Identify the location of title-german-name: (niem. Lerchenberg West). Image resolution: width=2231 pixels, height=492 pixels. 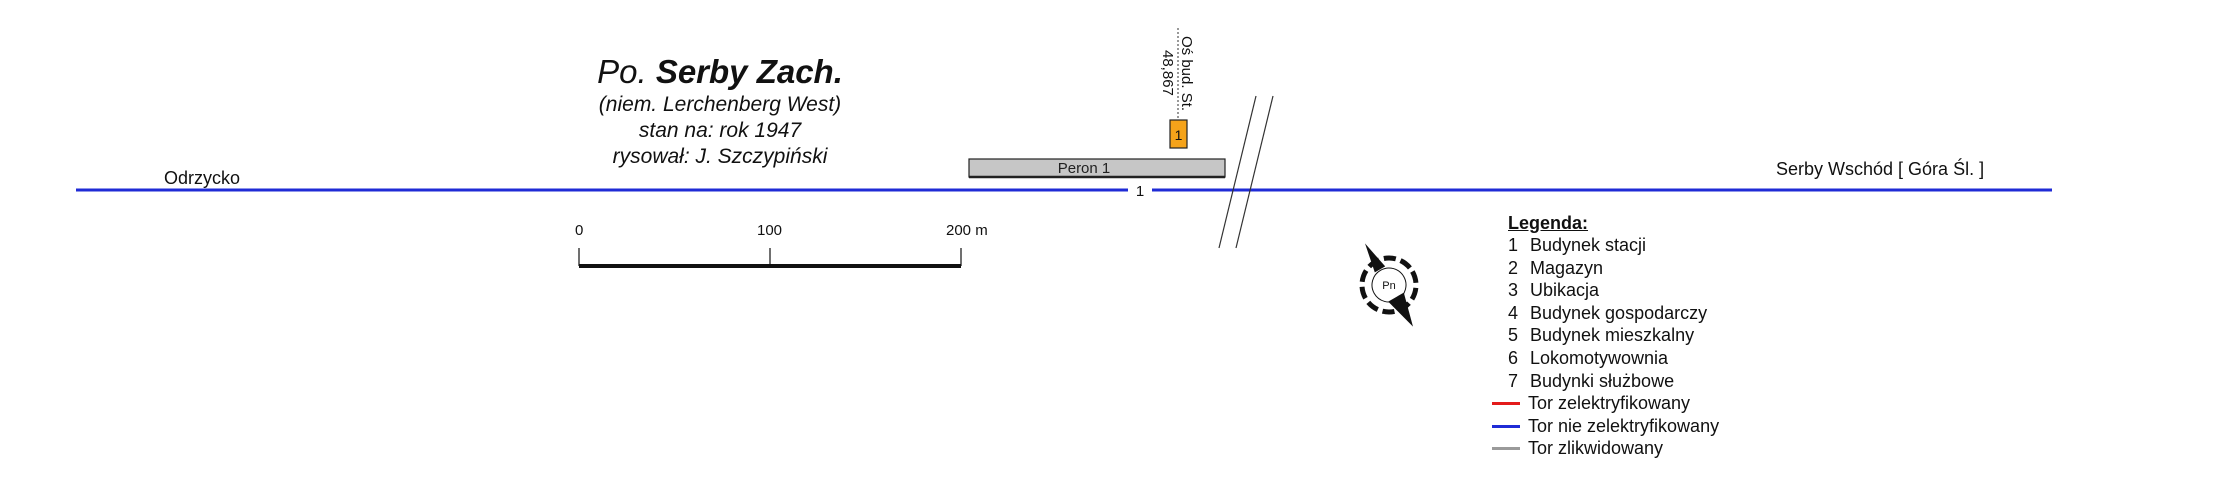
(720, 104).